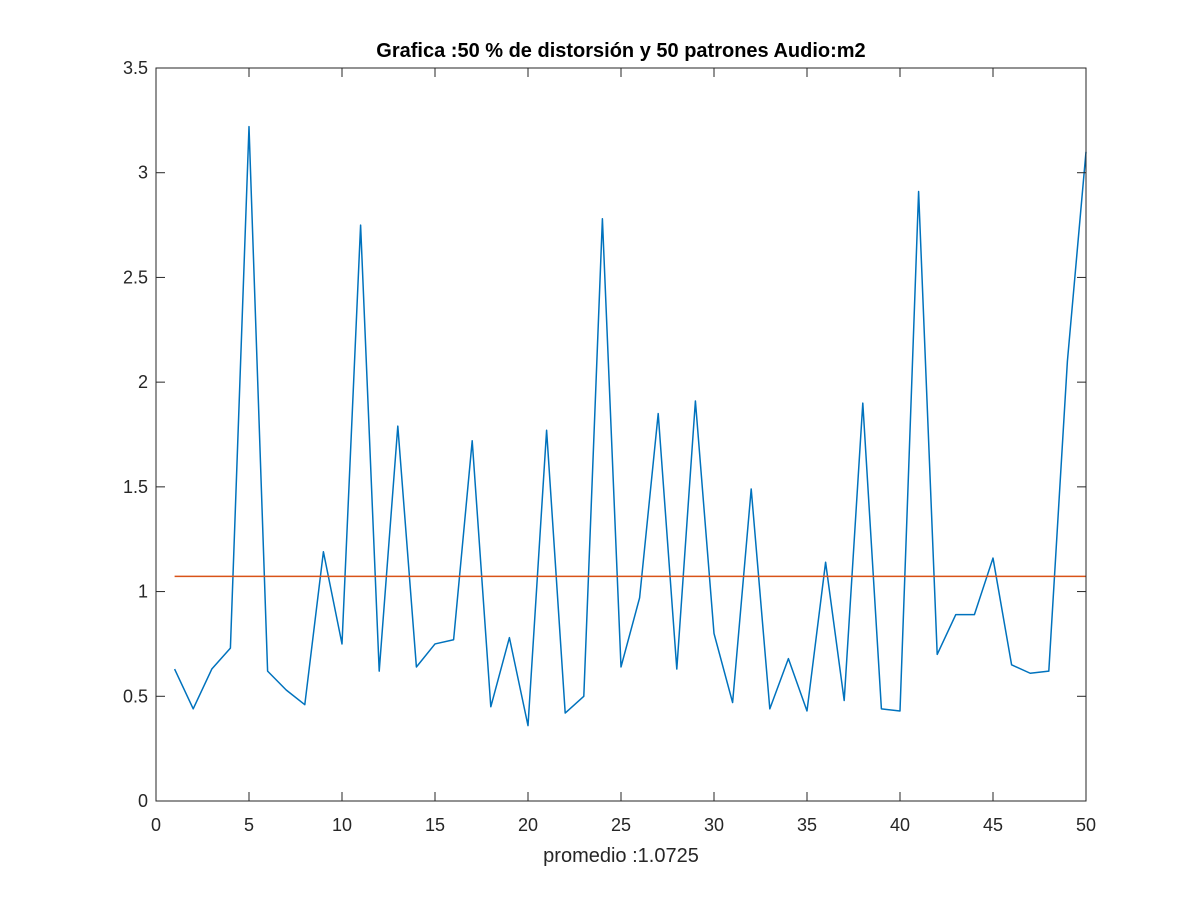 This screenshot has width=1200, height=900. What do you see at coordinates (807, 825) in the screenshot?
I see `x-tick-label: 35` at bounding box center [807, 825].